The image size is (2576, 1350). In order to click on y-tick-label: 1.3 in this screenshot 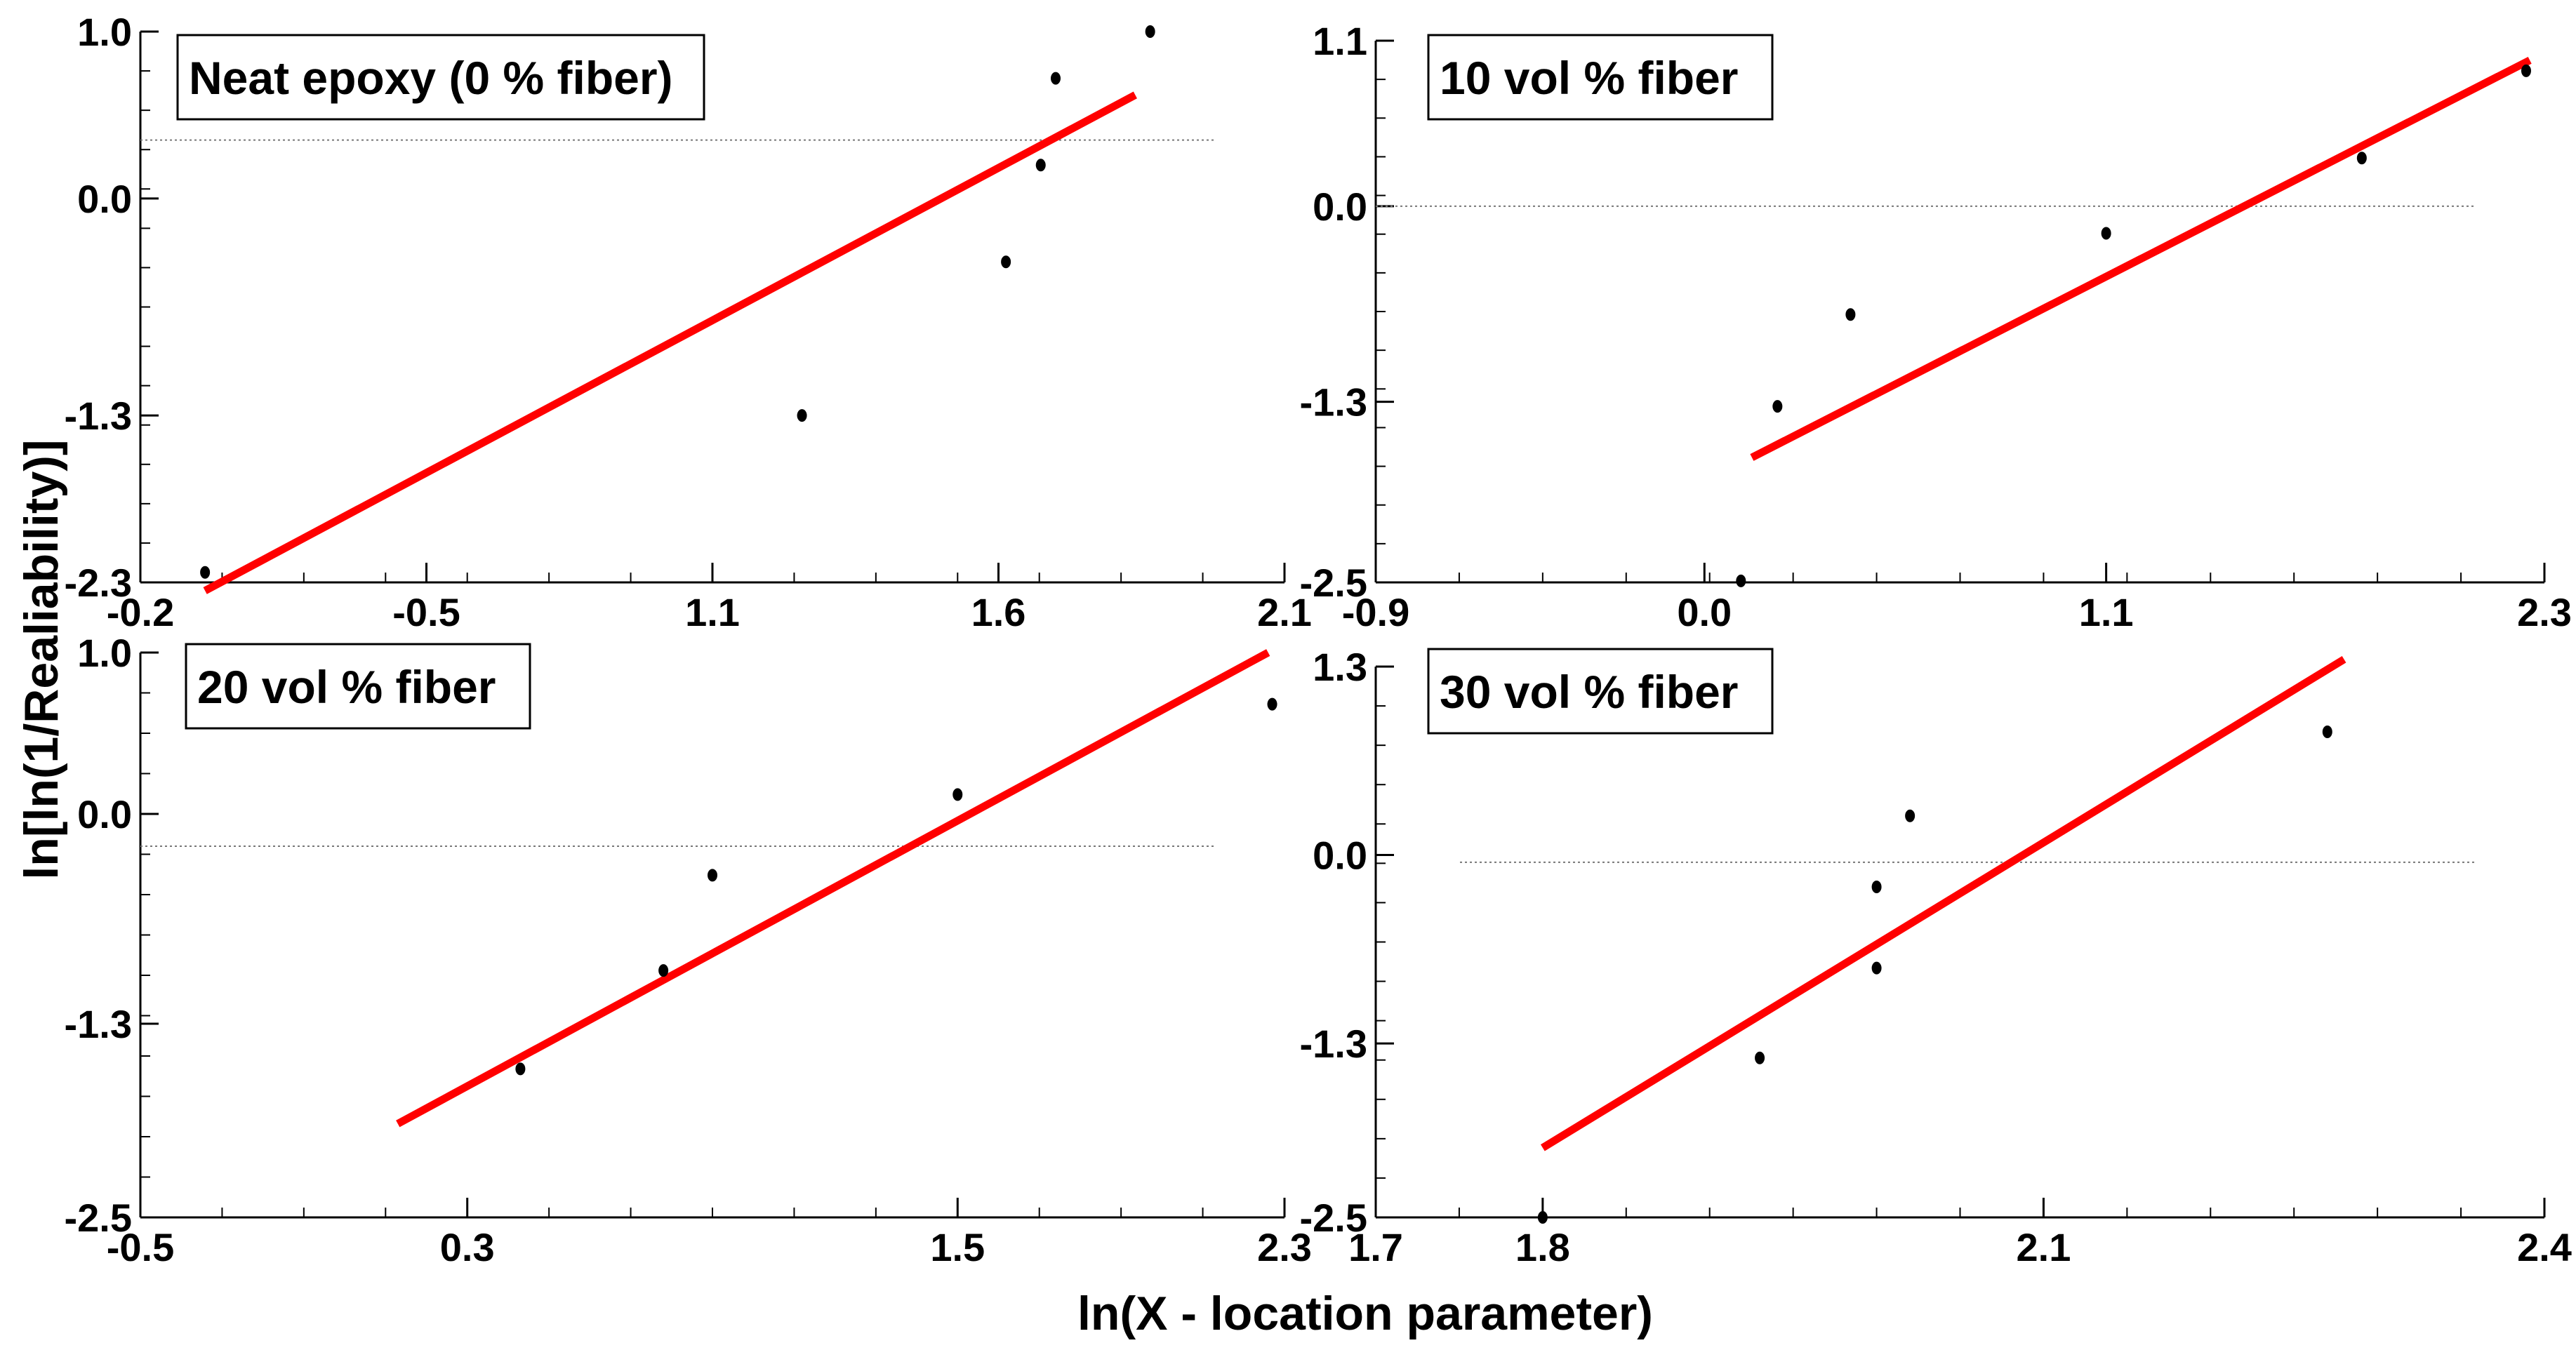, I will do `click(1340, 667)`.